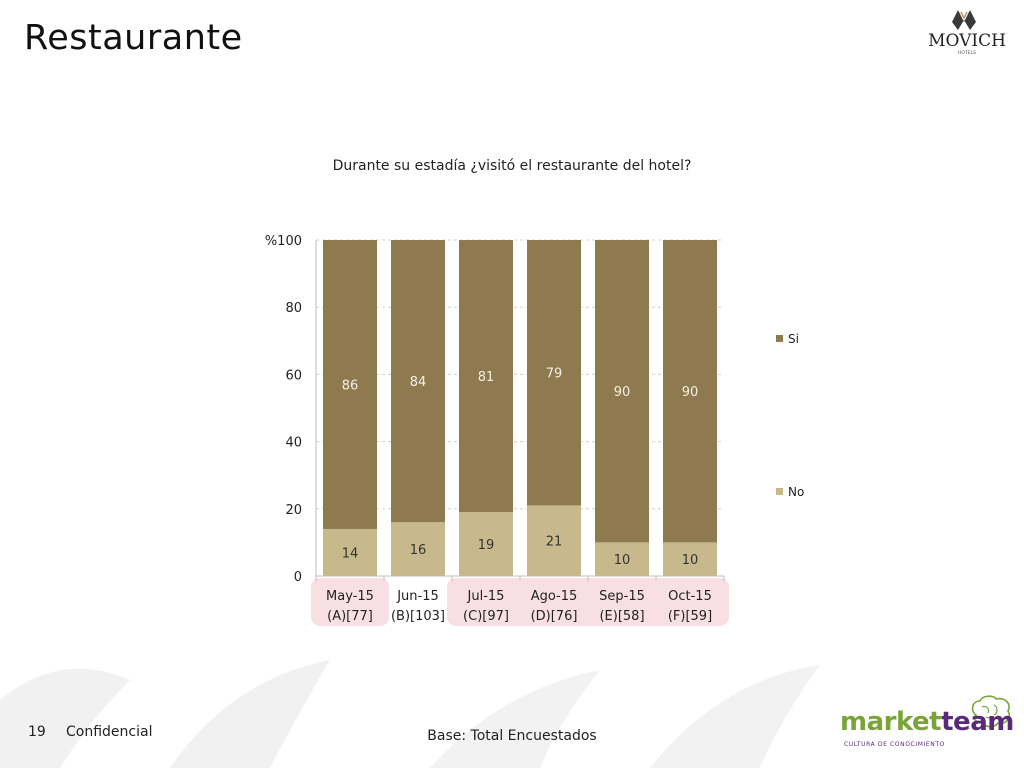  What do you see at coordinates (690, 616) in the screenshot?
I see `x-category-base: (F)[59]` at bounding box center [690, 616].